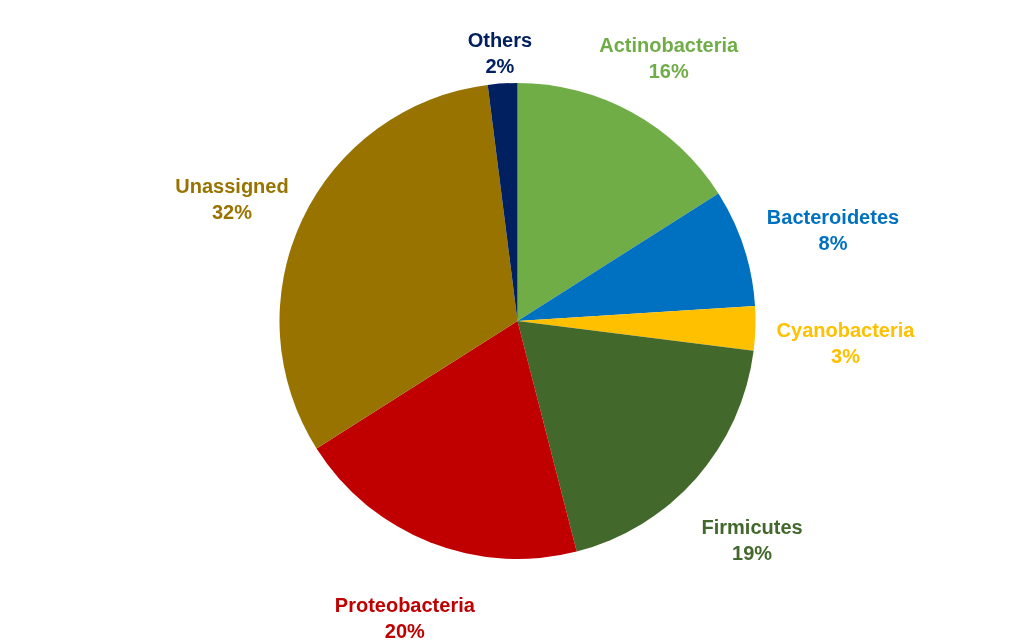  Describe the element at coordinates (405, 630) in the screenshot. I see `data-label: 20%` at that location.